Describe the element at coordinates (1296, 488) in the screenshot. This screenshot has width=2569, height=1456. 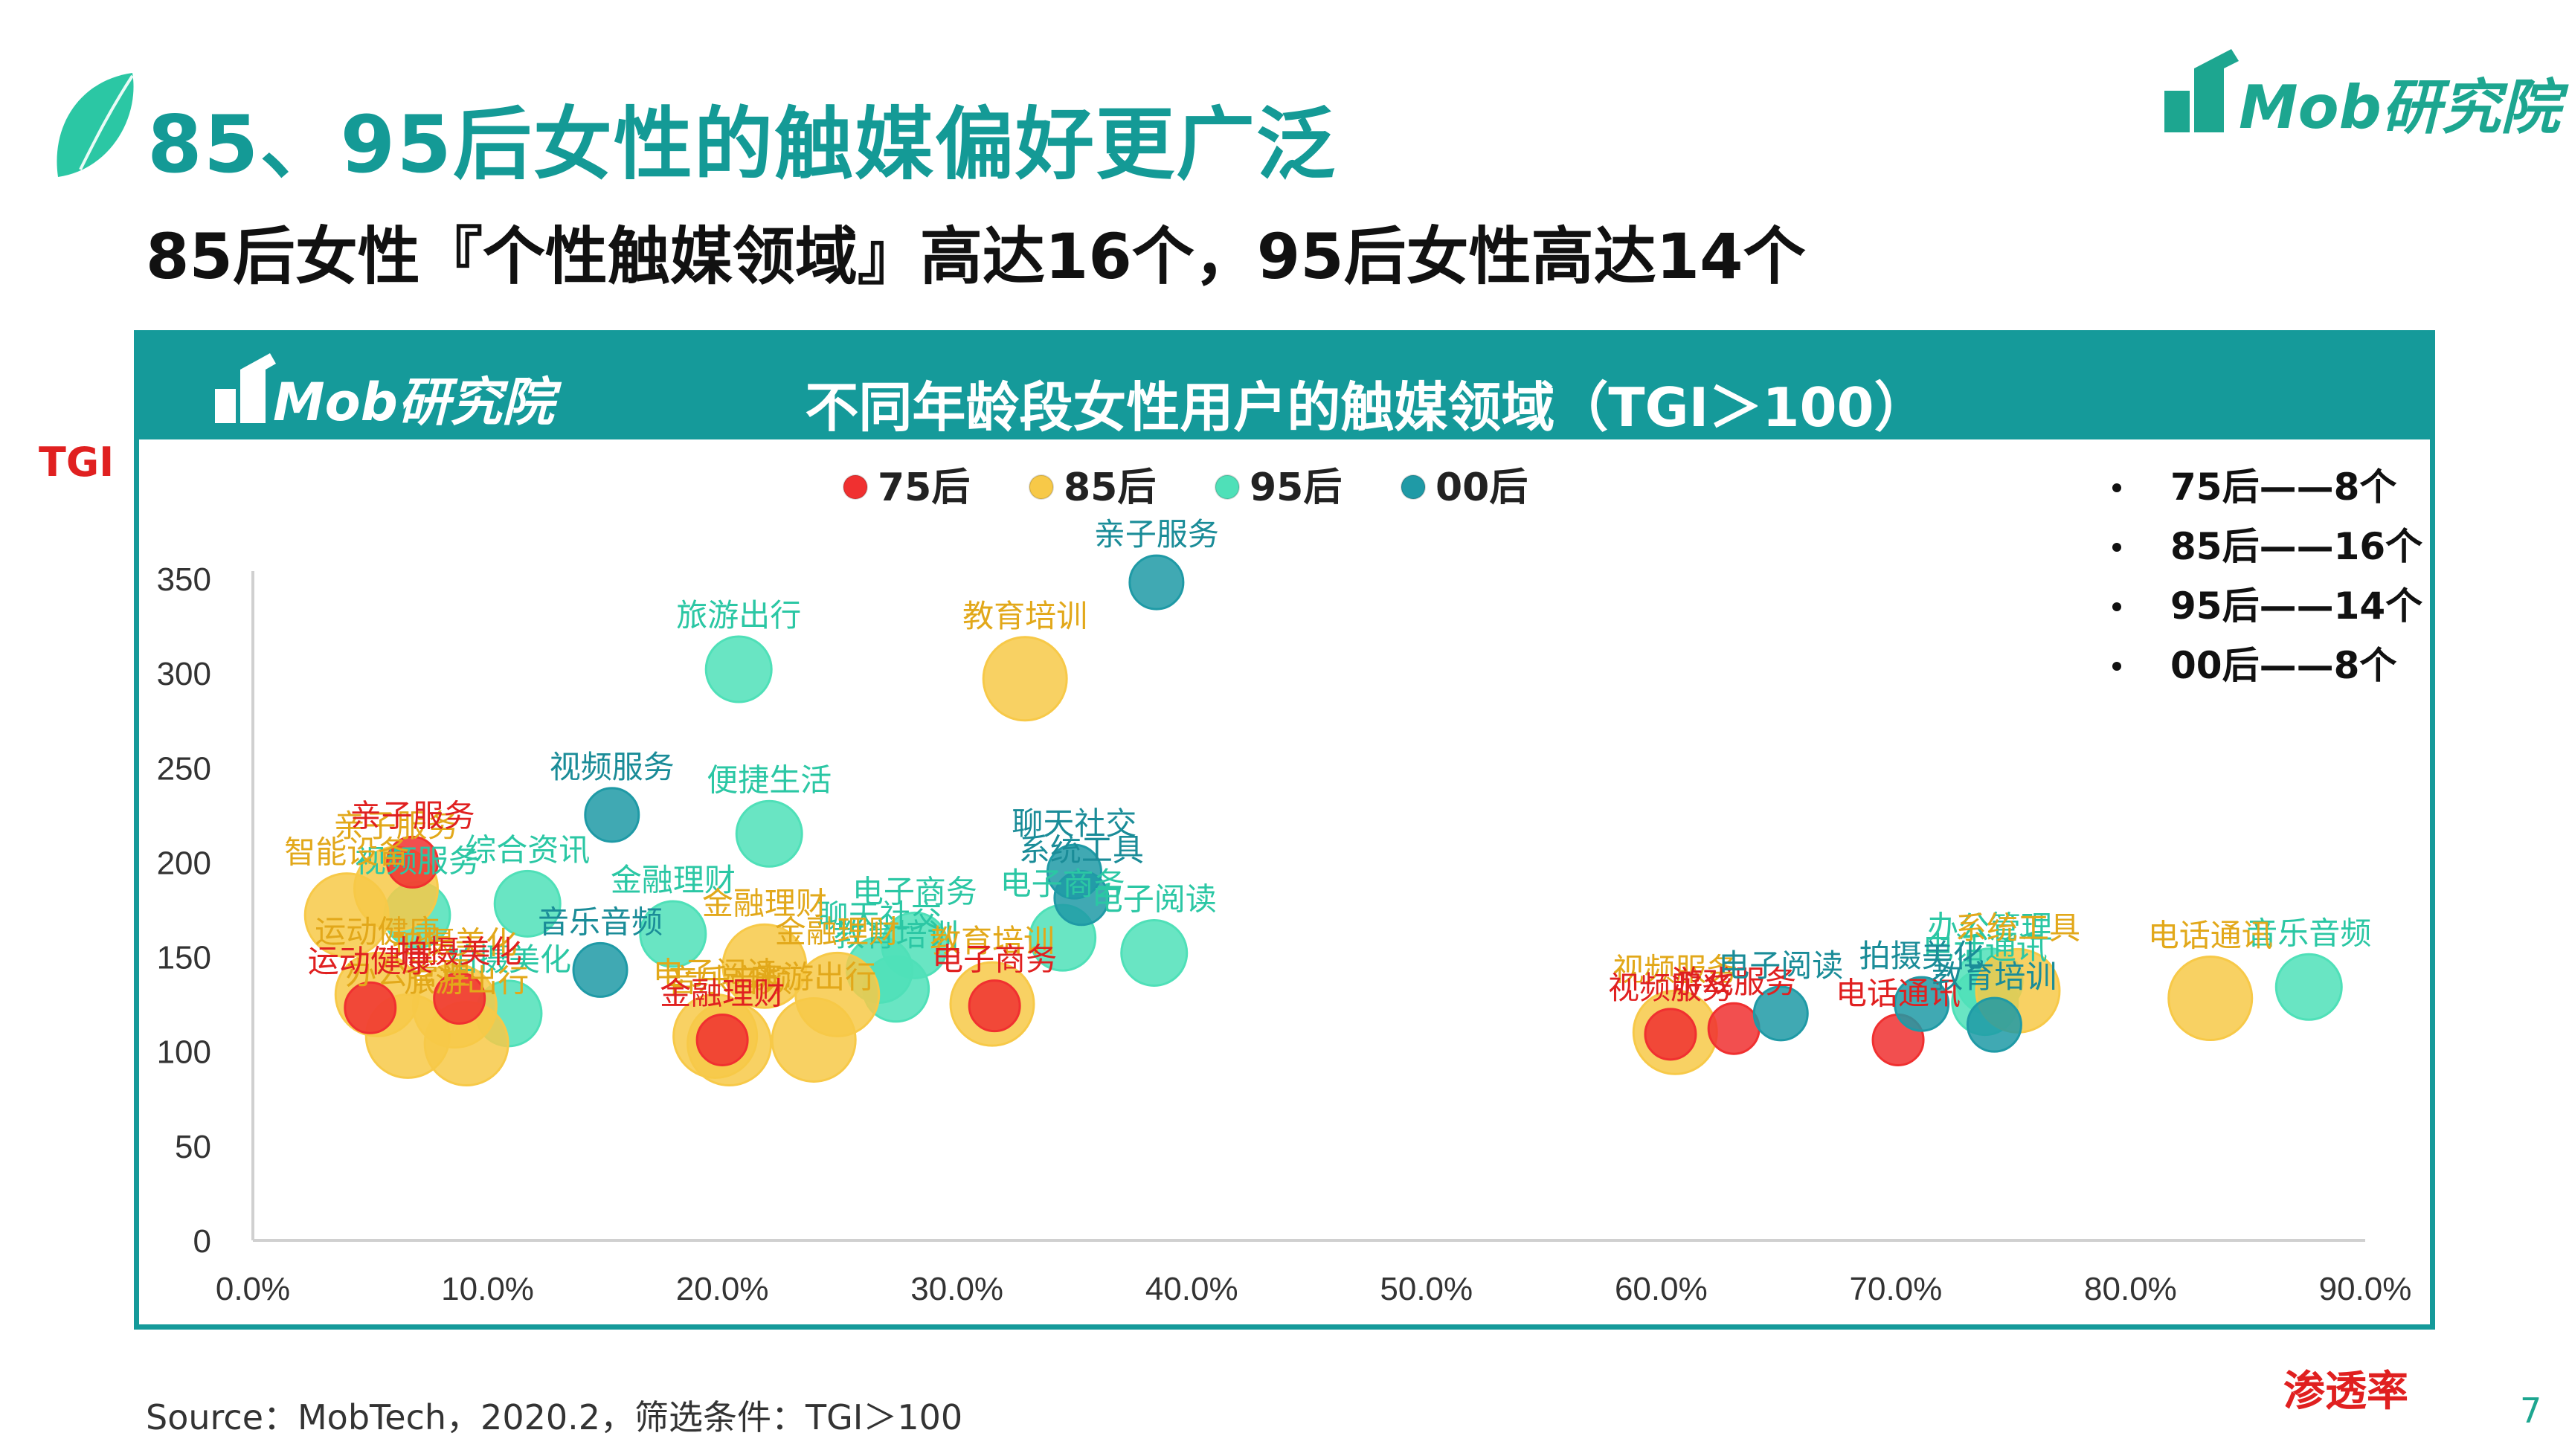
I see `legend-label: 95后` at that location.